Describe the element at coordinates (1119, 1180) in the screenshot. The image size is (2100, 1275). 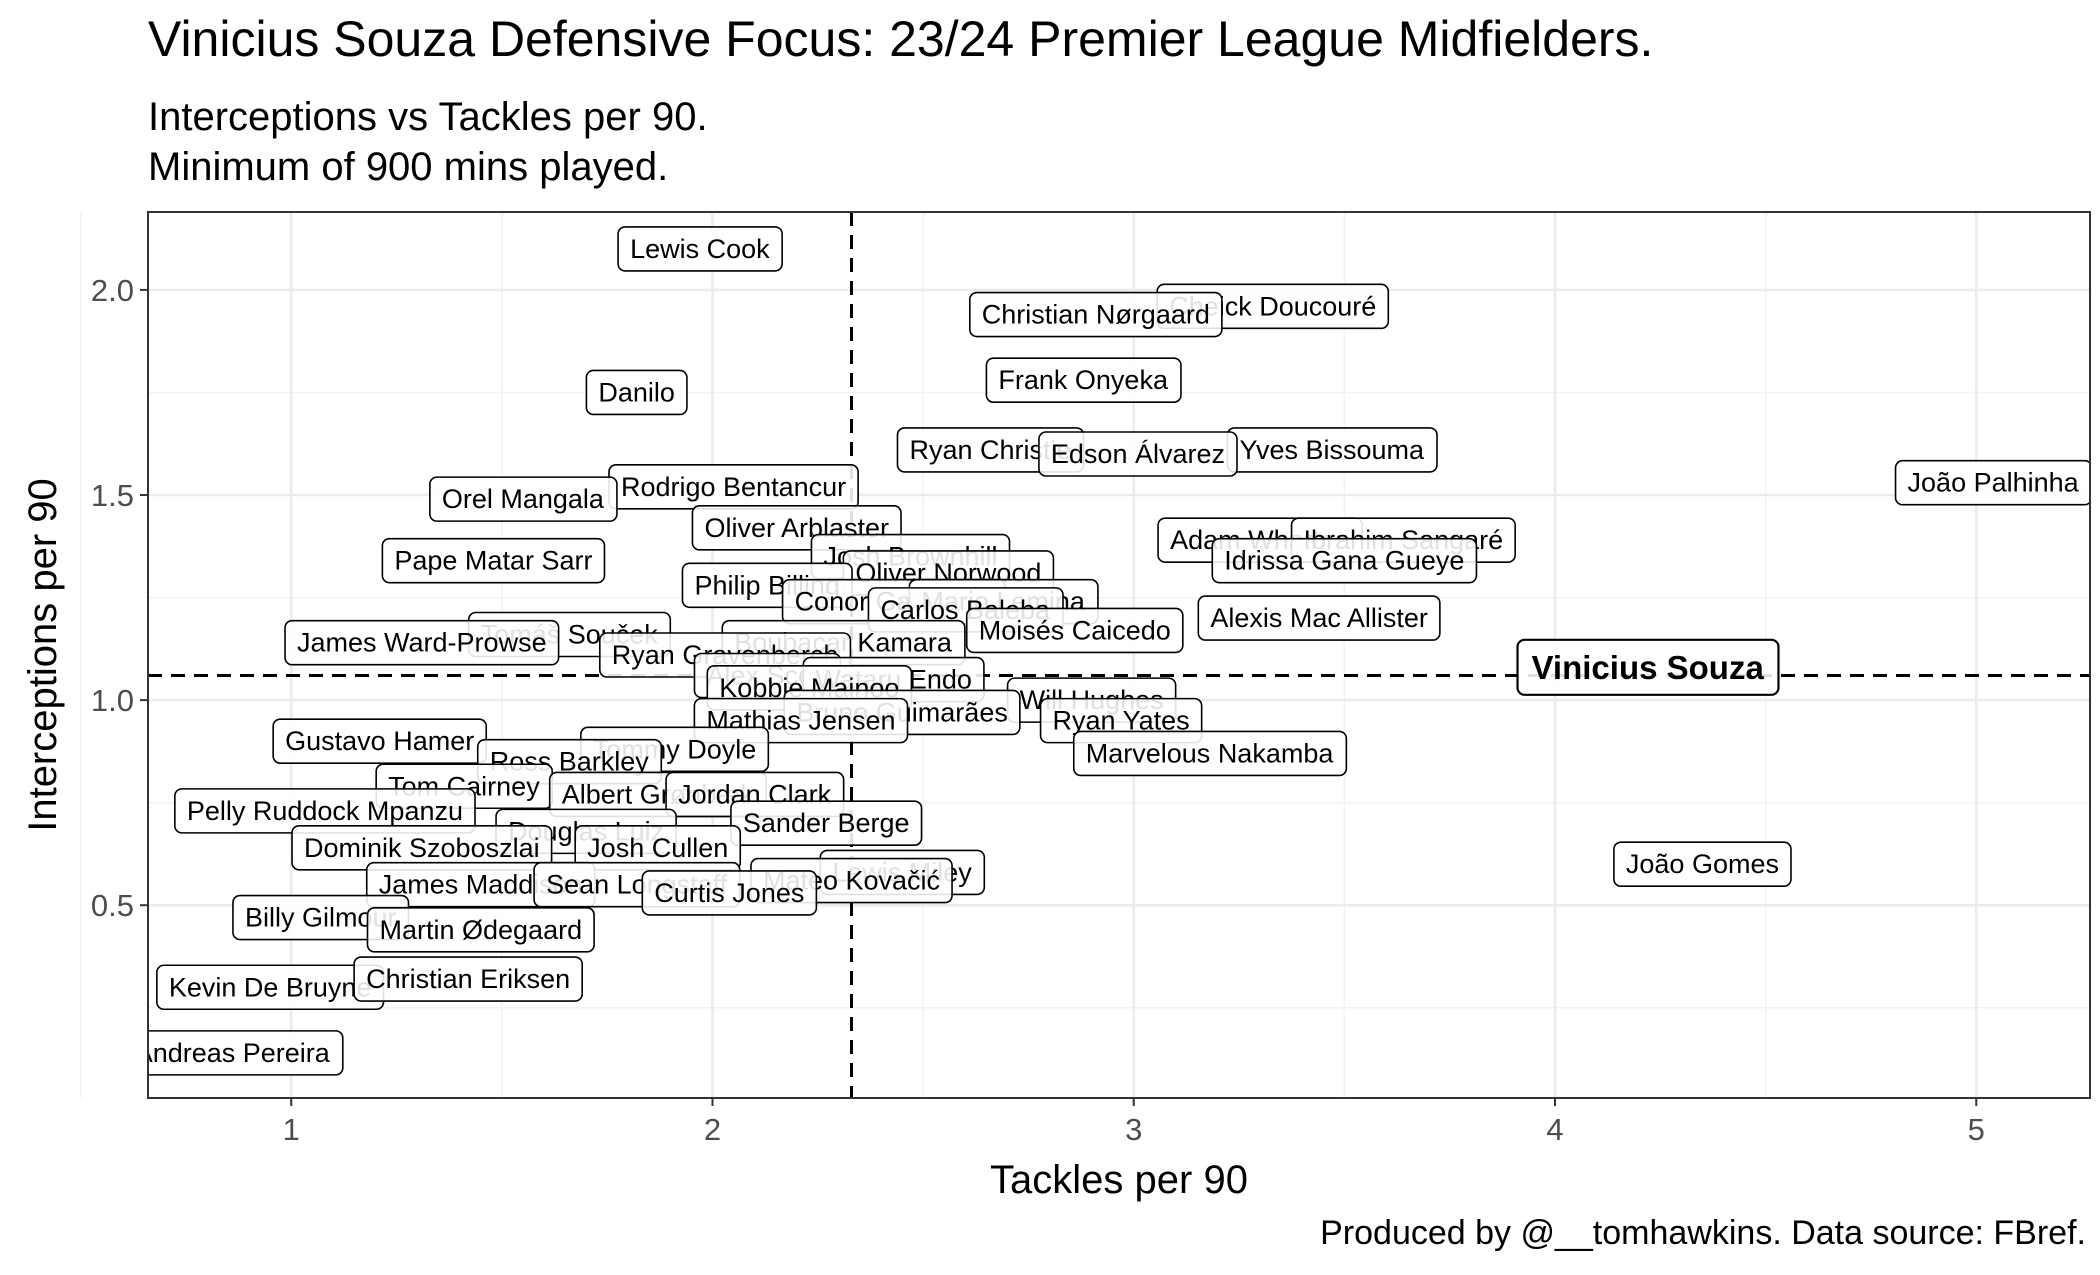
I see `x-axis-title: Tackles per 90` at that location.